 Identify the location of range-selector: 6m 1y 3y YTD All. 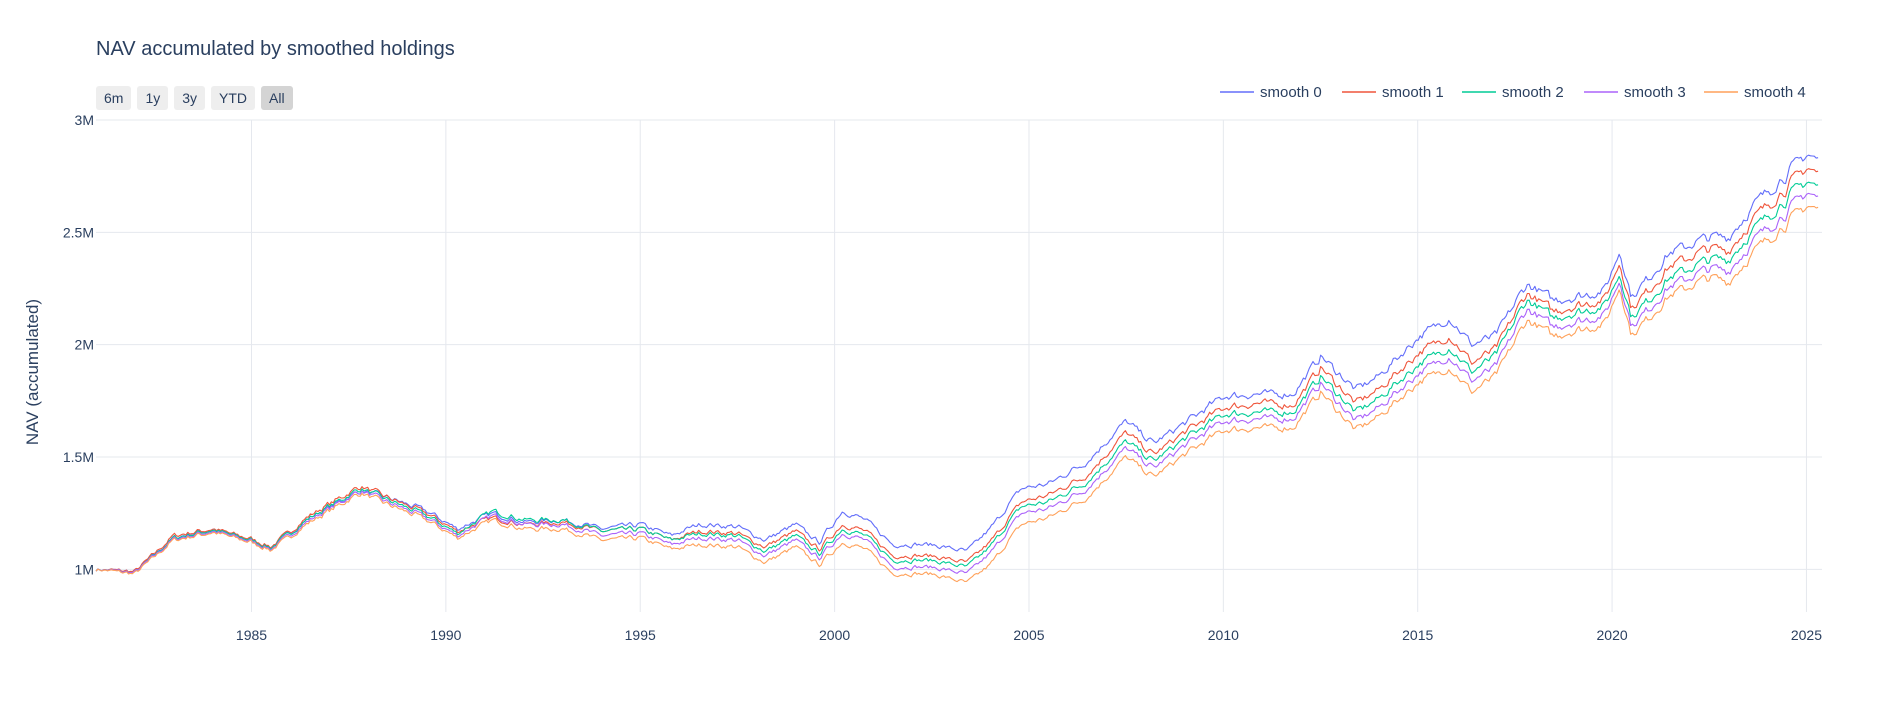
(194, 98).